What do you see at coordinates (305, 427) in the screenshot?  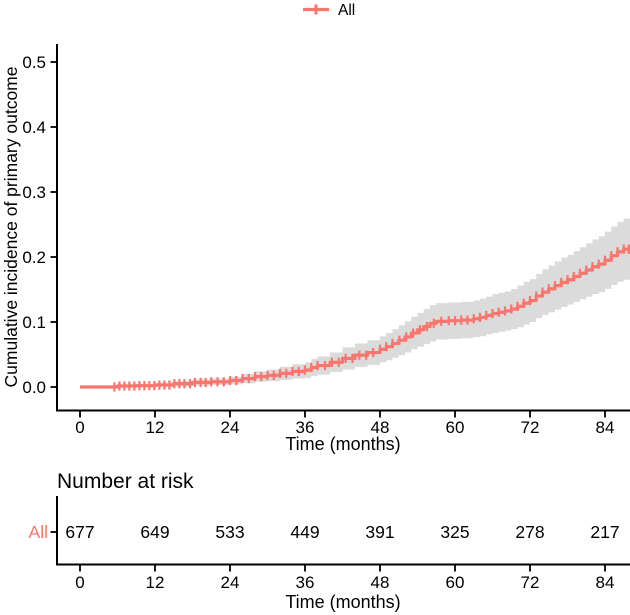 I see `x-tick-label: 36` at bounding box center [305, 427].